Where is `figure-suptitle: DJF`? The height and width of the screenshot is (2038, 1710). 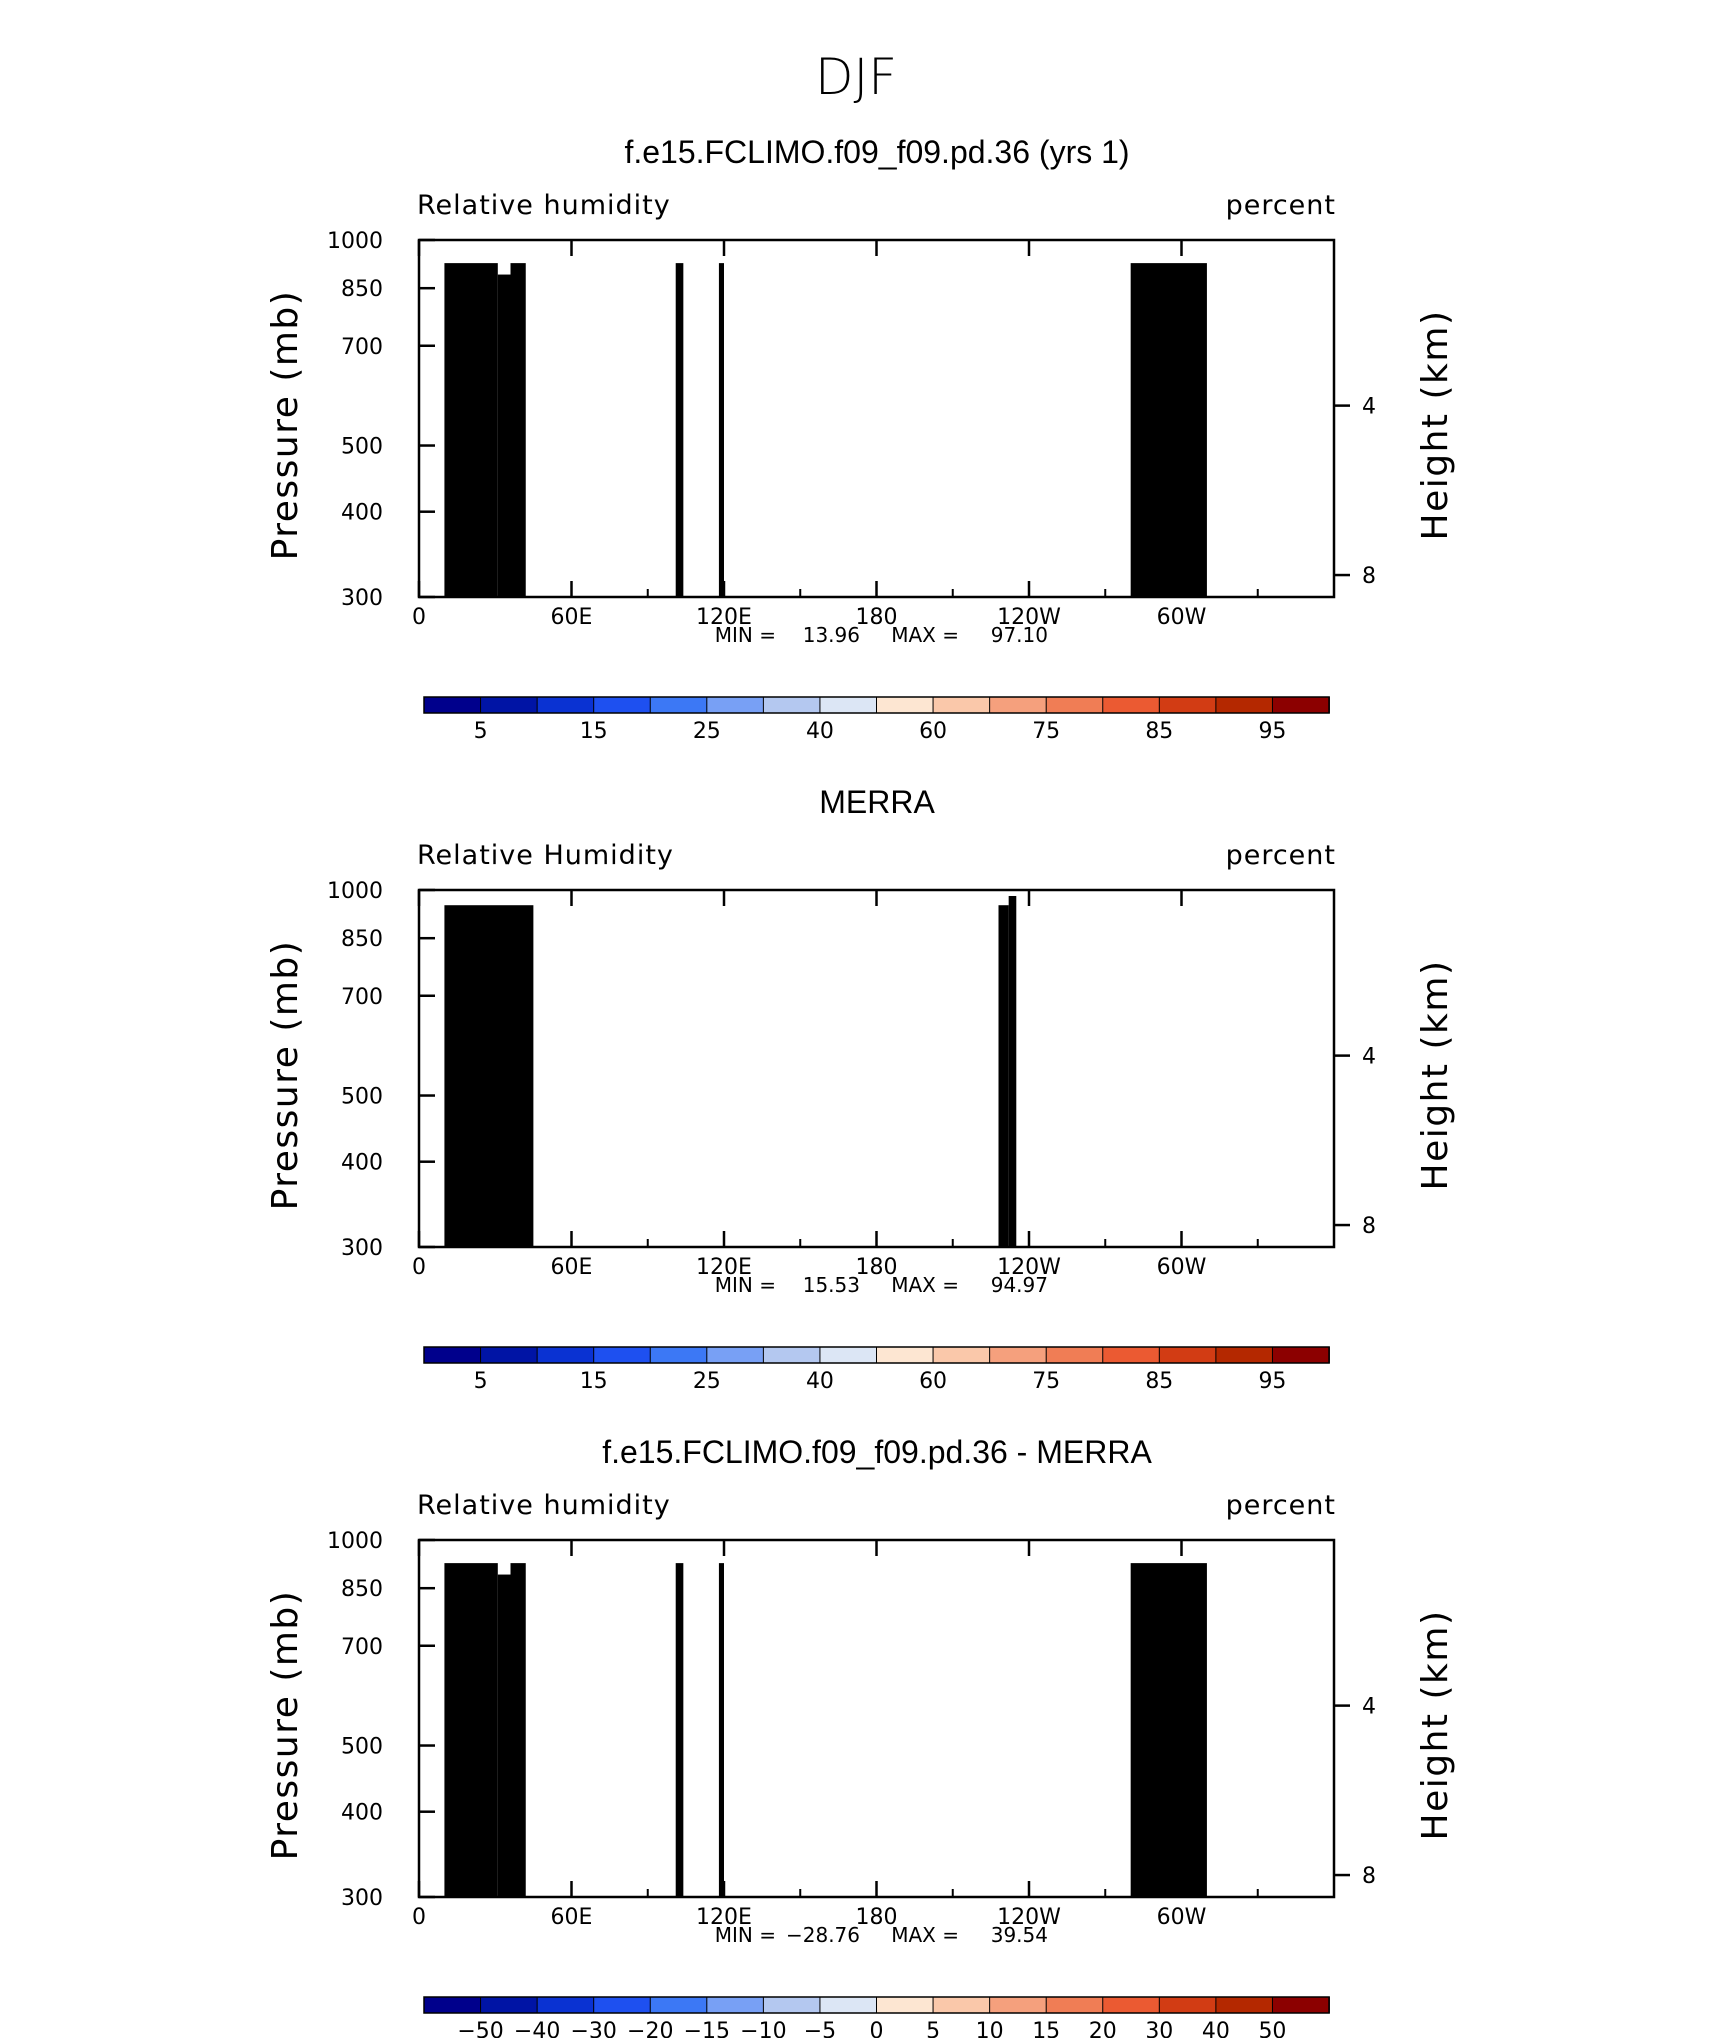 figure-suptitle: DJF is located at coordinates (856, 77).